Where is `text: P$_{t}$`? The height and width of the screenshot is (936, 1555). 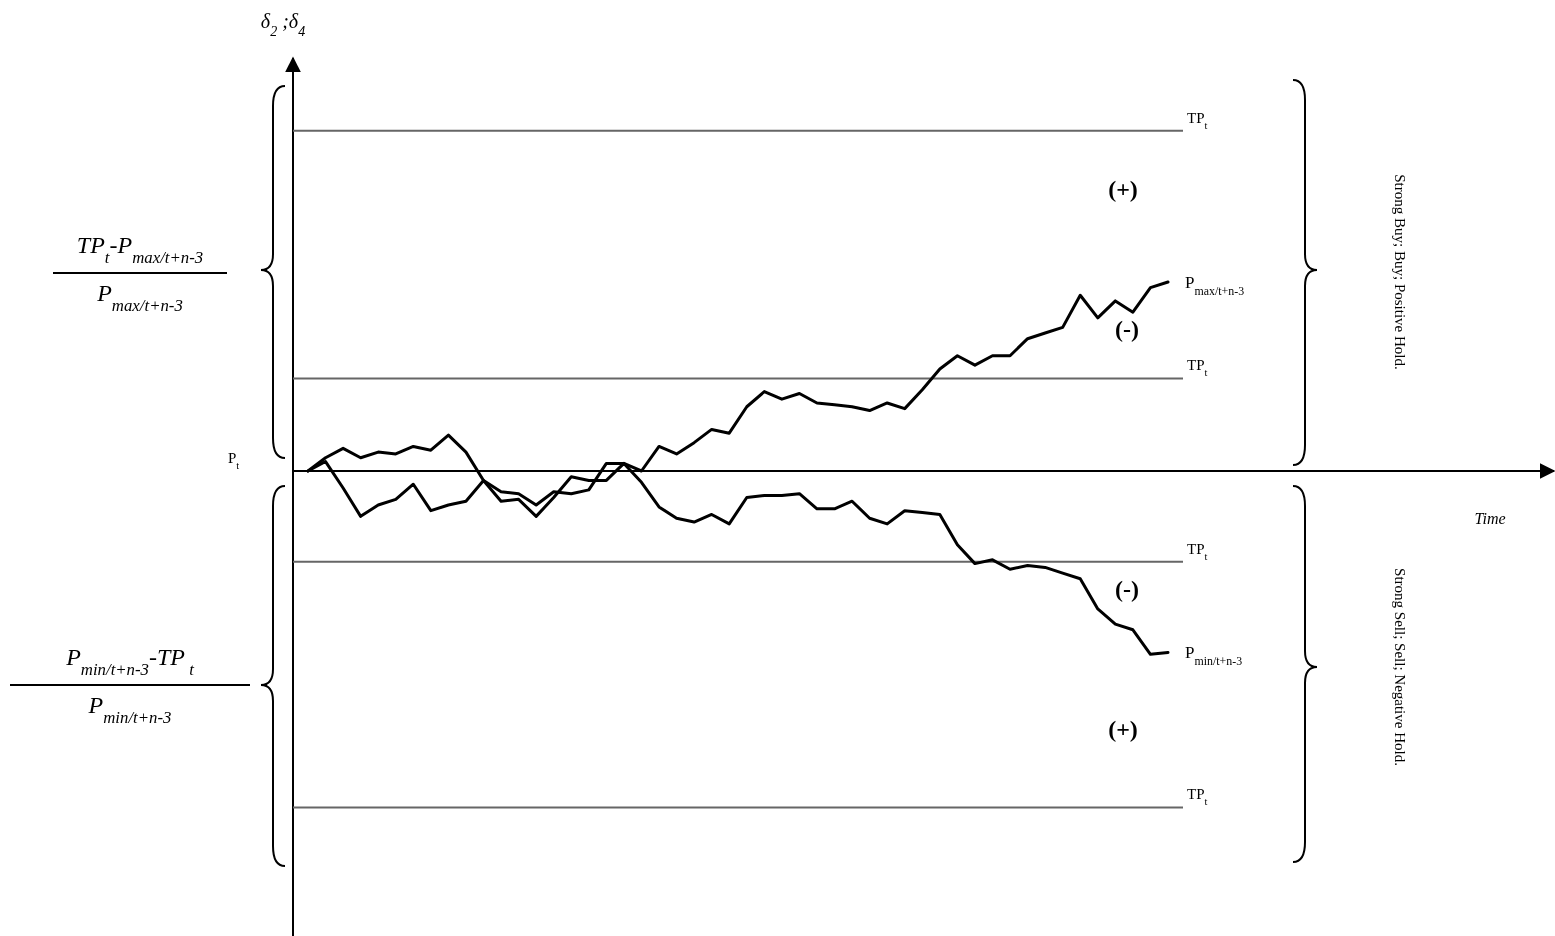 text: P$_{t}$ is located at coordinates (234, 460).